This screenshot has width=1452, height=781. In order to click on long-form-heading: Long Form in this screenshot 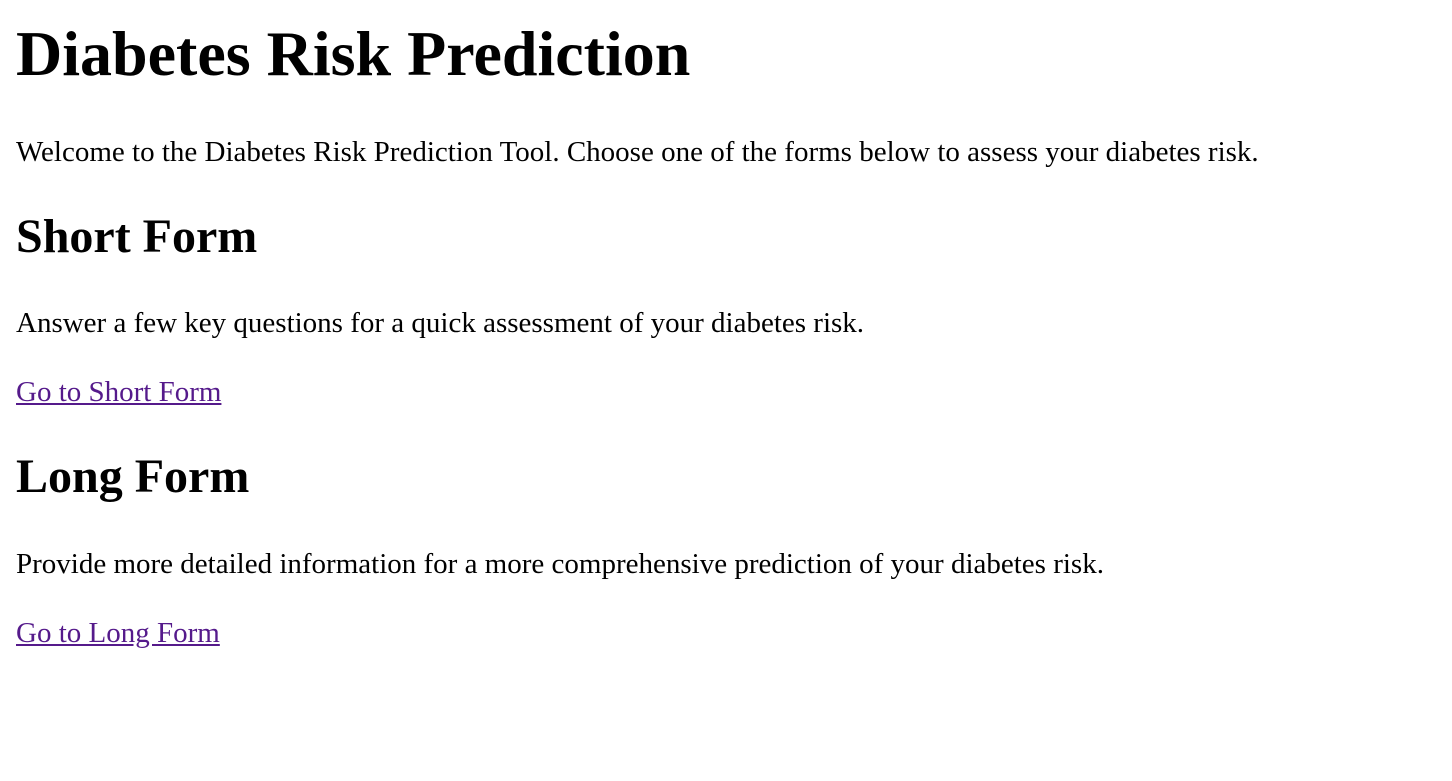, I will do `click(133, 476)`.